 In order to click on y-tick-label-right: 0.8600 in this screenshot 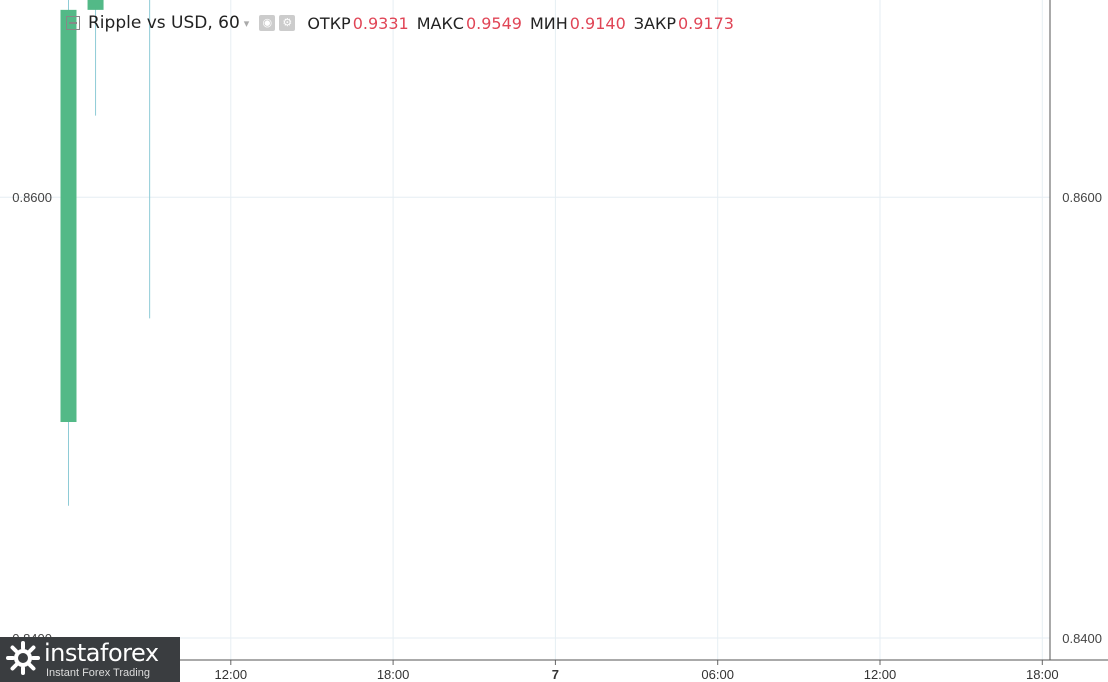, I will do `click(1082, 197)`.